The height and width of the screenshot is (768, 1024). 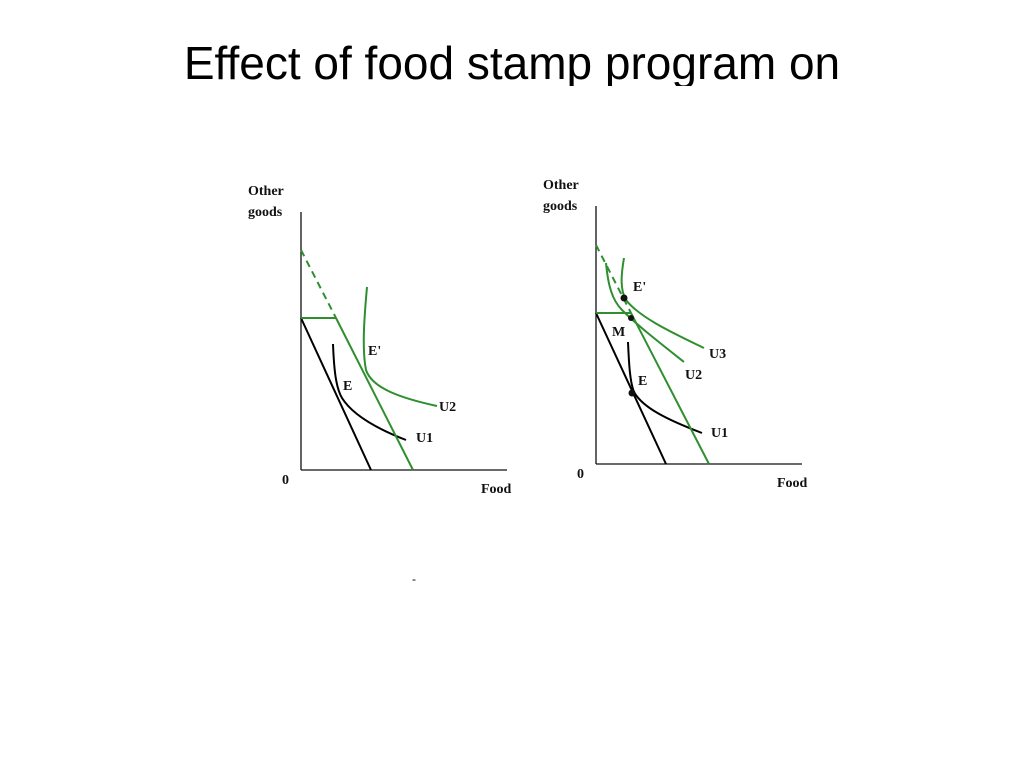 I want to click on right-point-e-prime-marker, so click(x=624, y=298).